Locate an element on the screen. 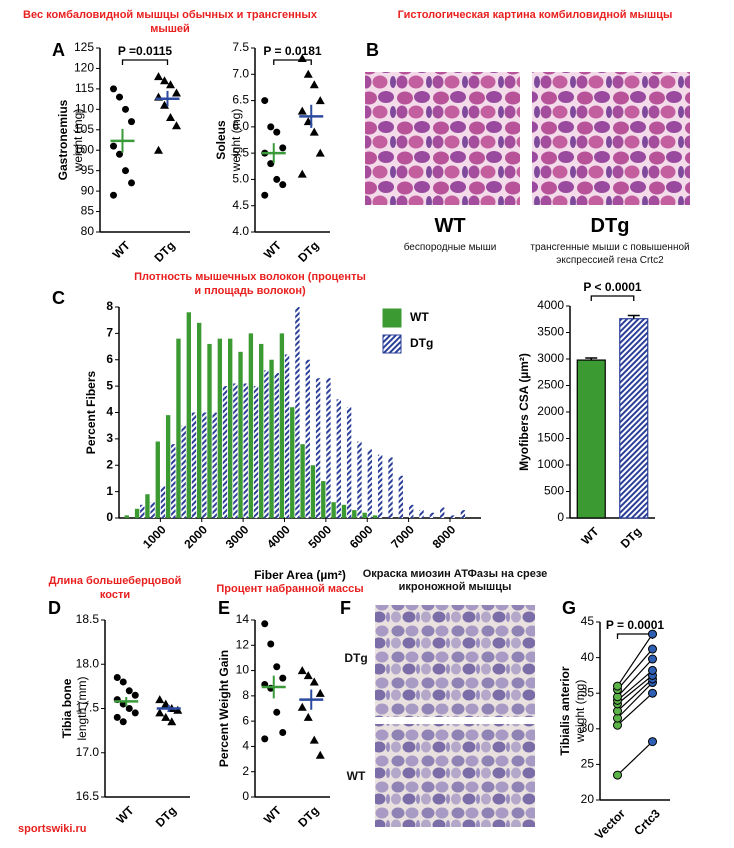  y-tick-label: 30 is located at coordinates (588, 728).